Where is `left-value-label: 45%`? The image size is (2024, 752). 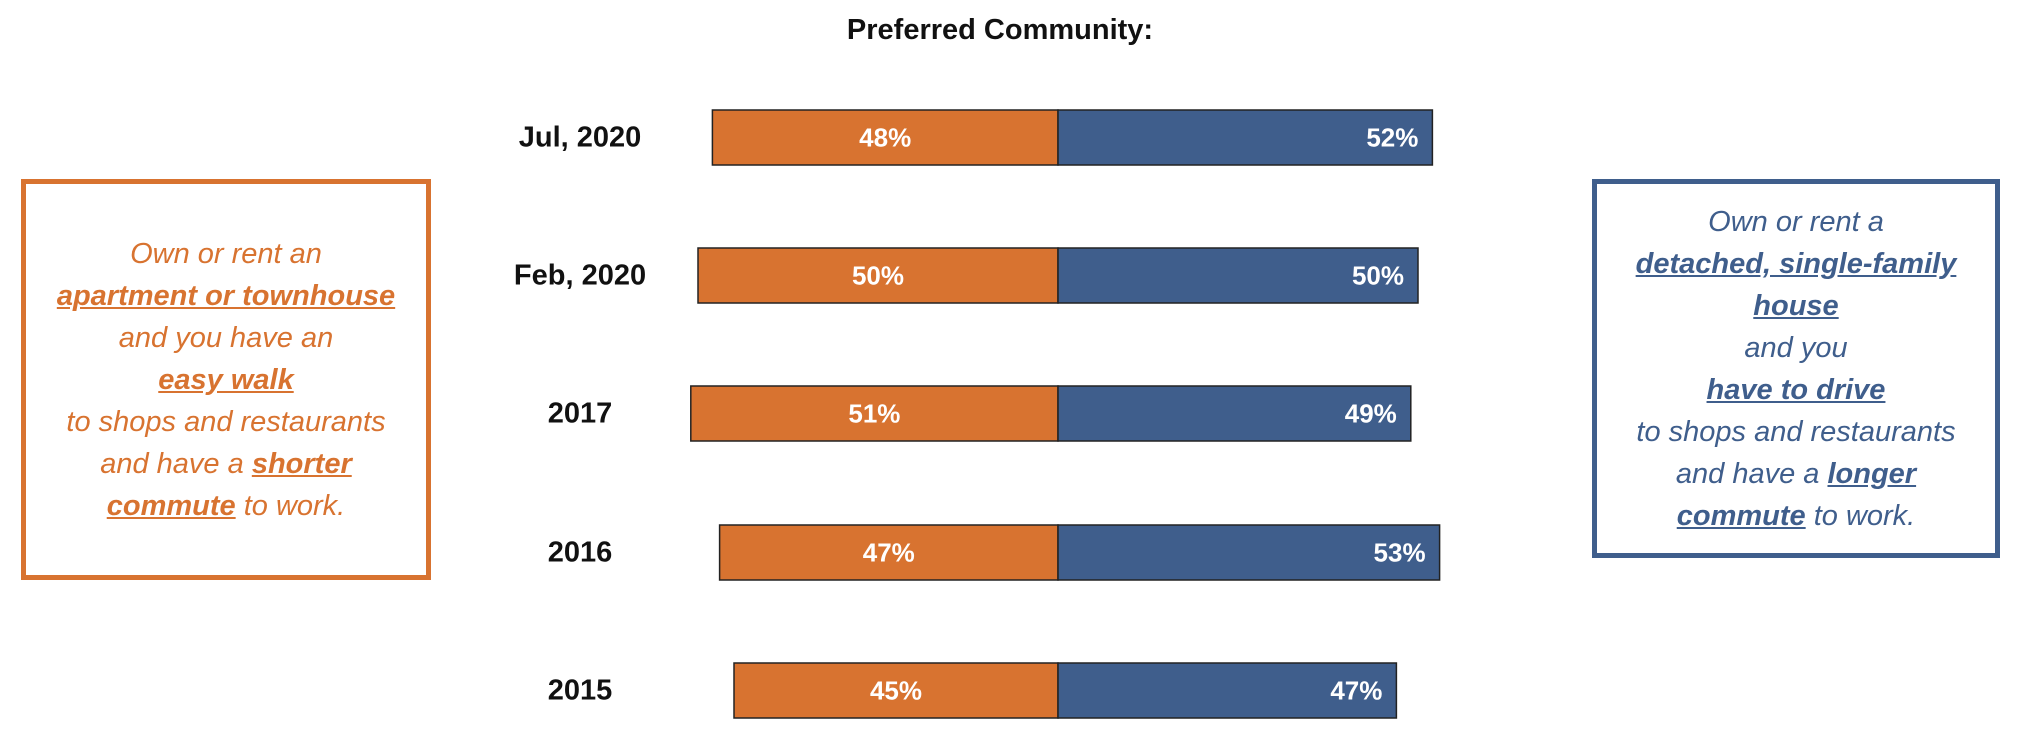 left-value-label: 45% is located at coordinates (896, 691).